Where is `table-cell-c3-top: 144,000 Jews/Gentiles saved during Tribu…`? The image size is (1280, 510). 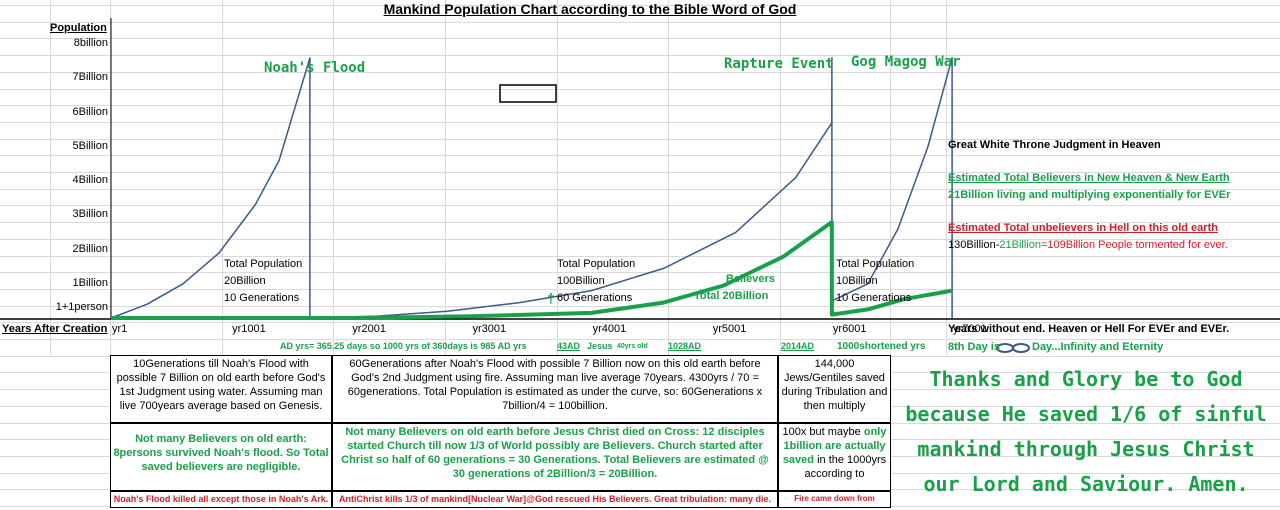 table-cell-c3-top: 144,000 Jews/Gentiles saved during Tribu… is located at coordinates (834, 389).